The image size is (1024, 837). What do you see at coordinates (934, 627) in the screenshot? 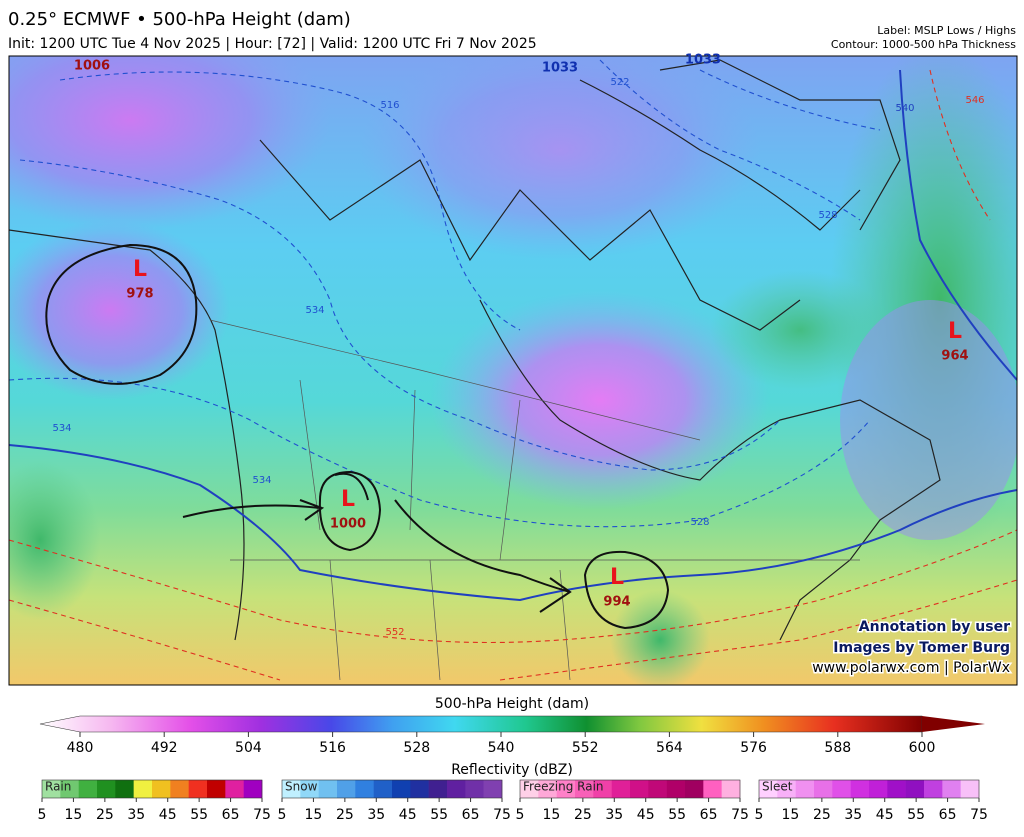
I see `credit: Annotation by user` at bounding box center [934, 627].